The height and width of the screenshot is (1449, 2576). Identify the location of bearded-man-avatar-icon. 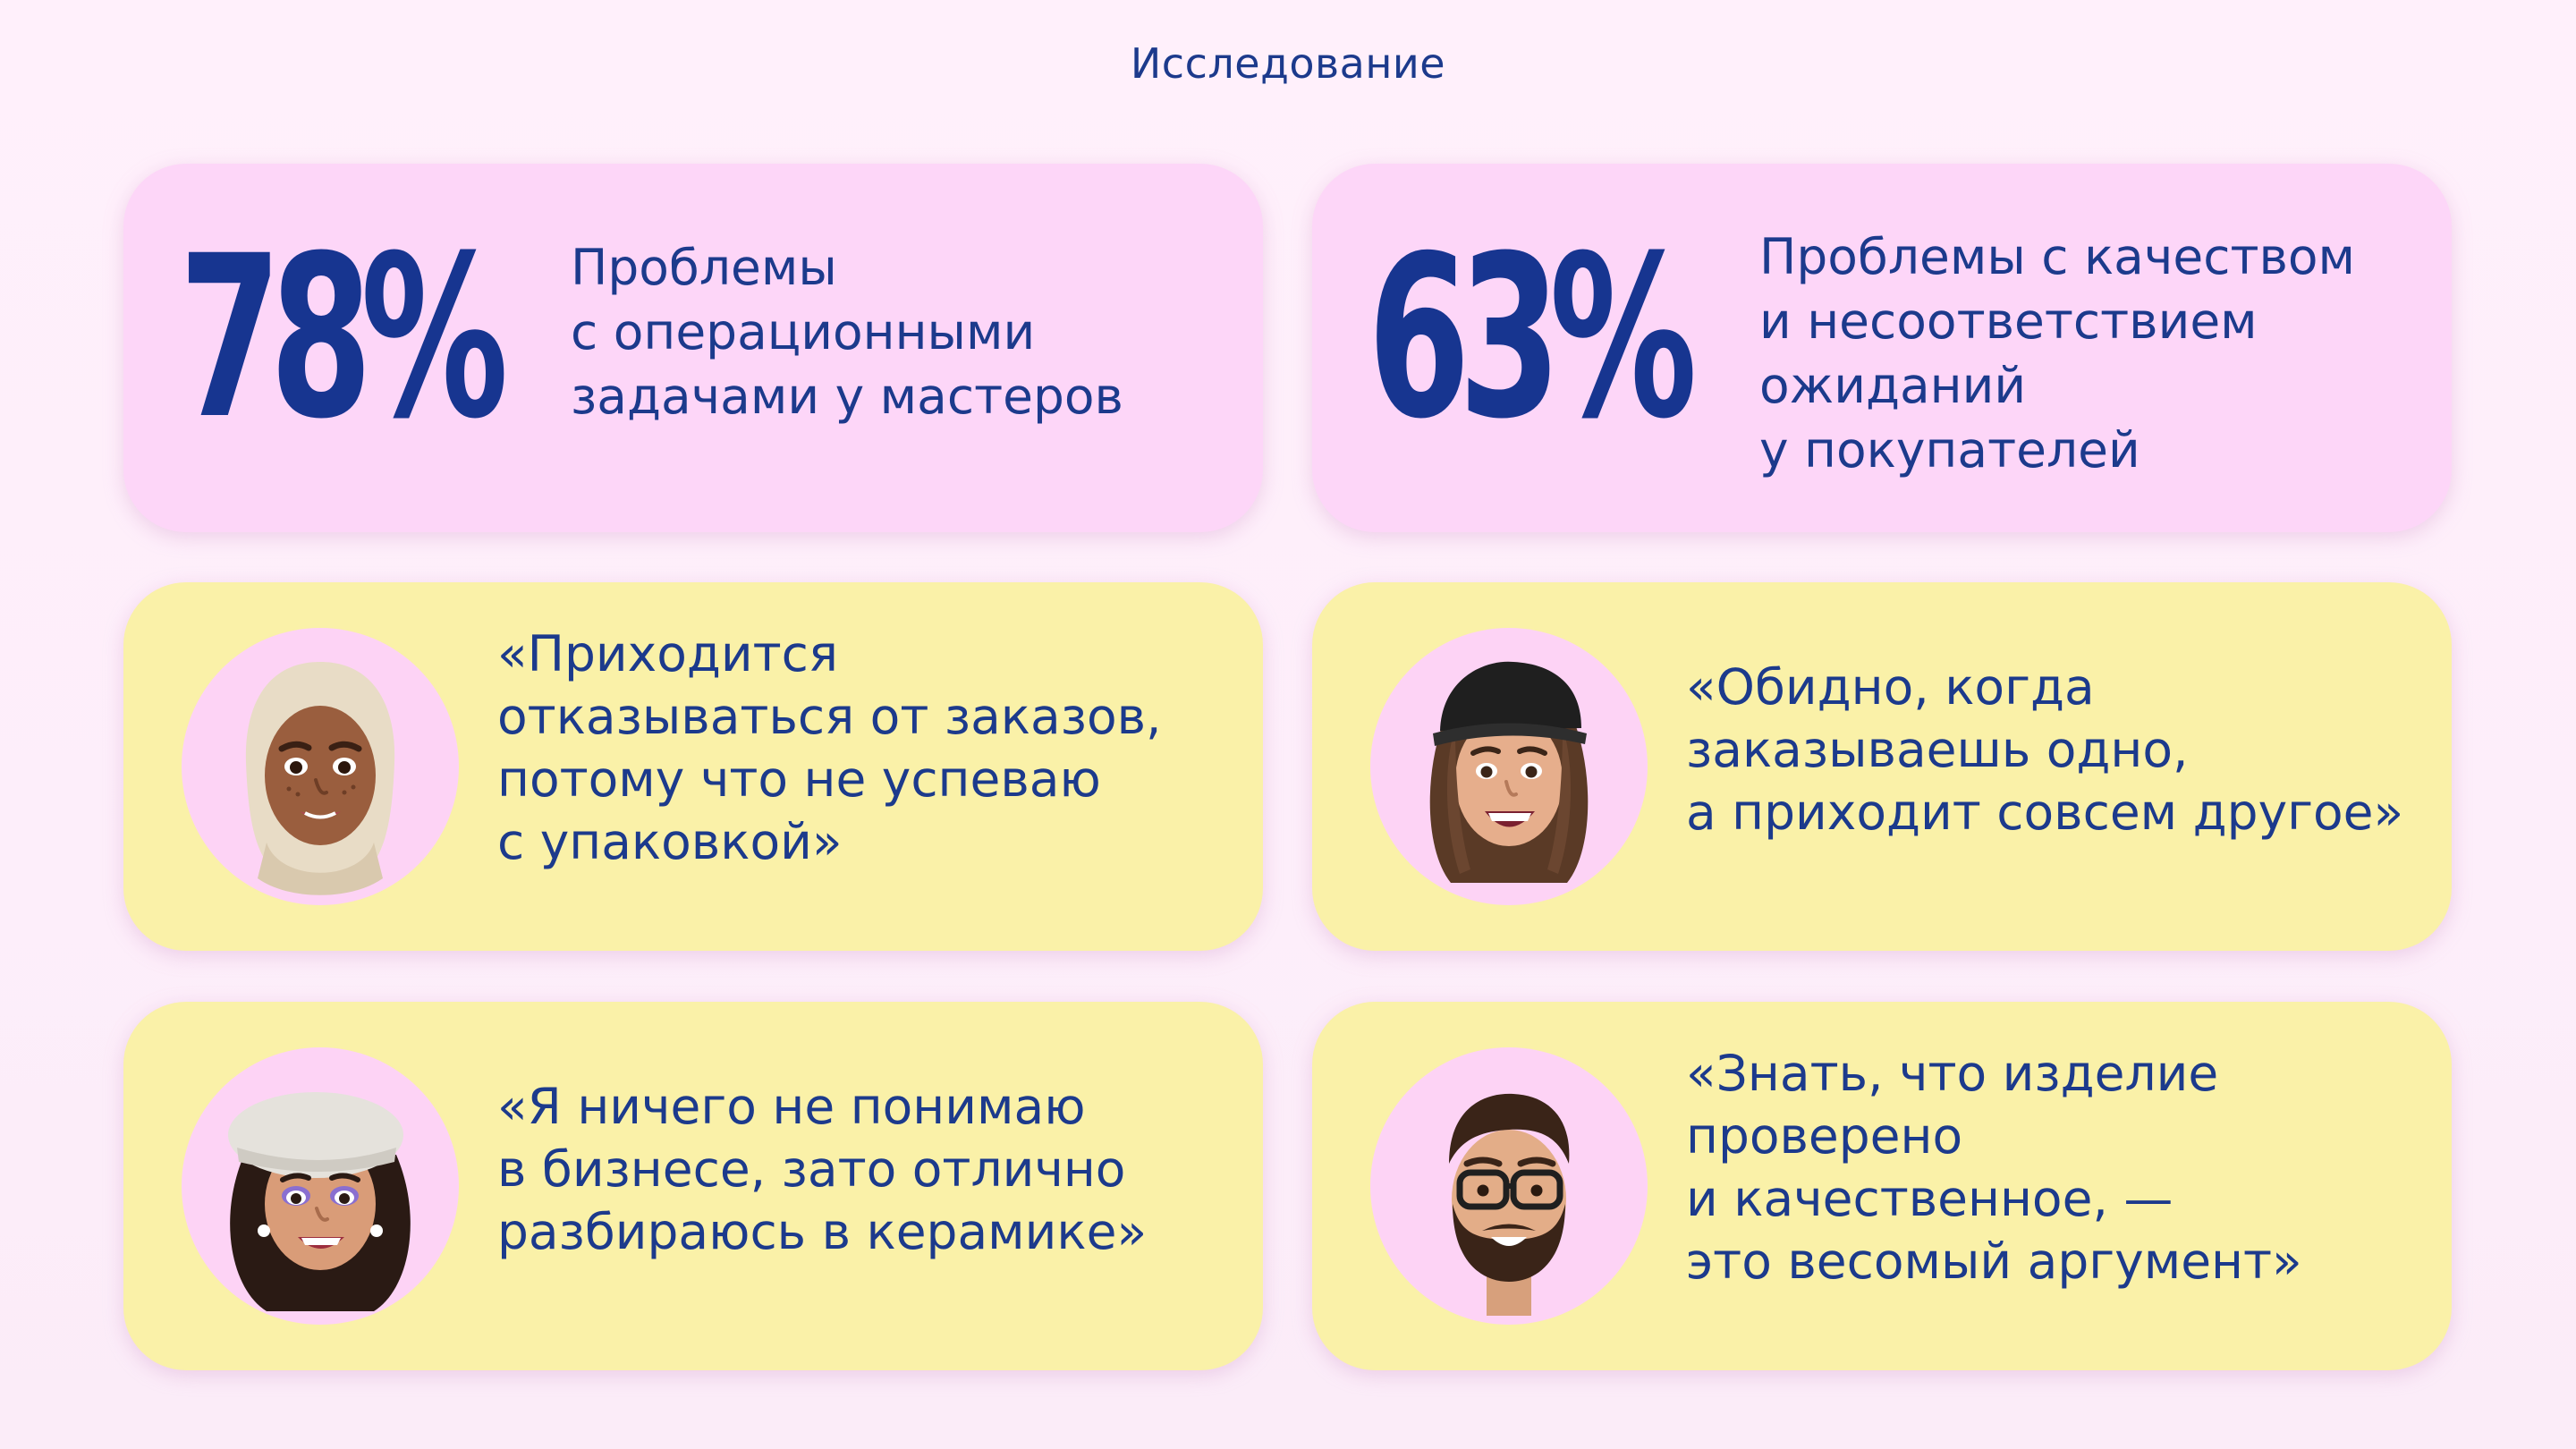
(1509, 1186).